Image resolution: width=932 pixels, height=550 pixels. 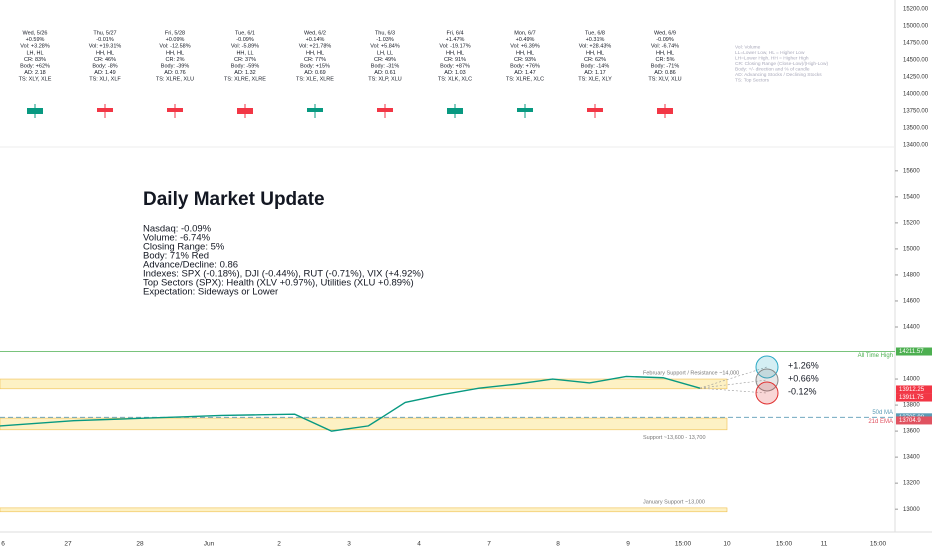 I want to click on y-tick-label: 13400, so click(x=911, y=458).